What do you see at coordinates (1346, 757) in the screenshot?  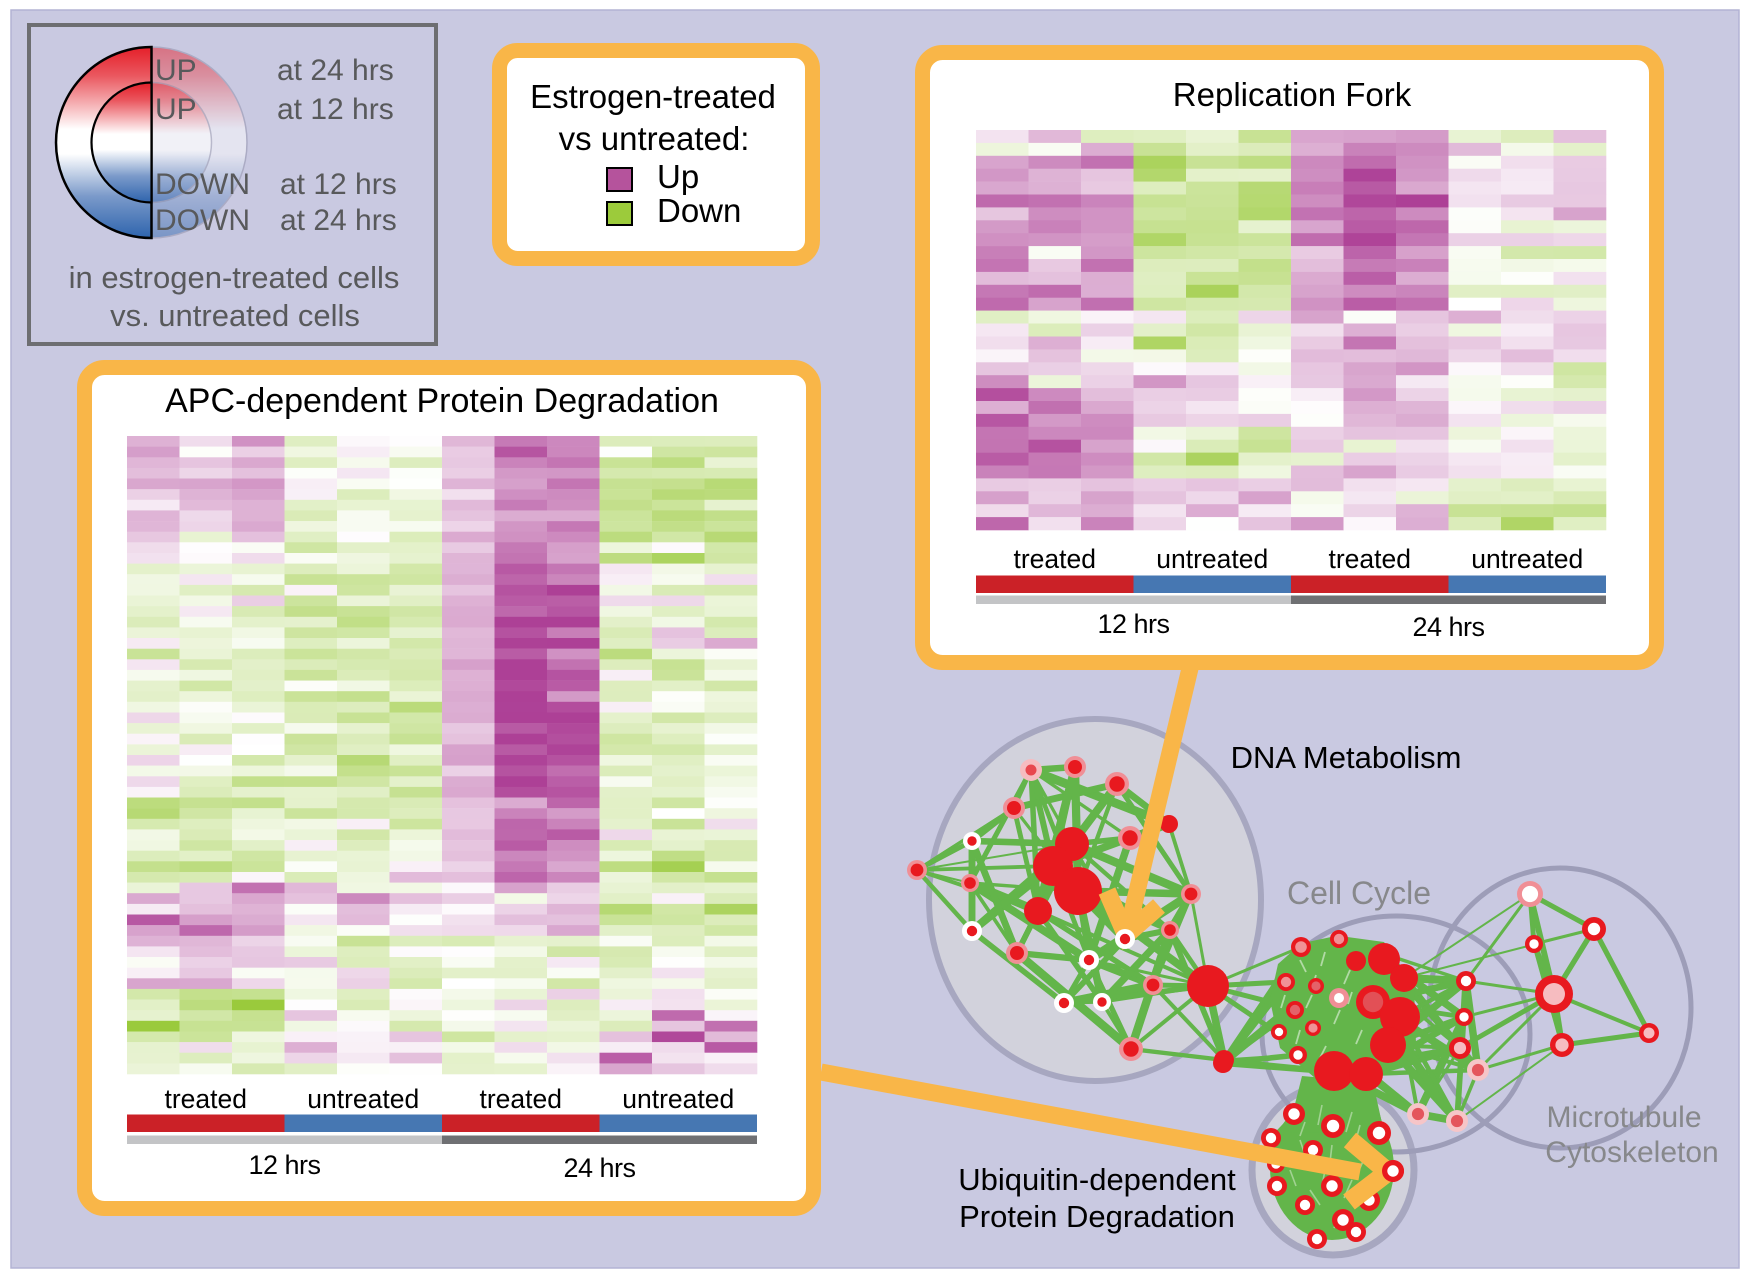 I see `svg-text: DNA Metabolism` at bounding box center [1346, 757].